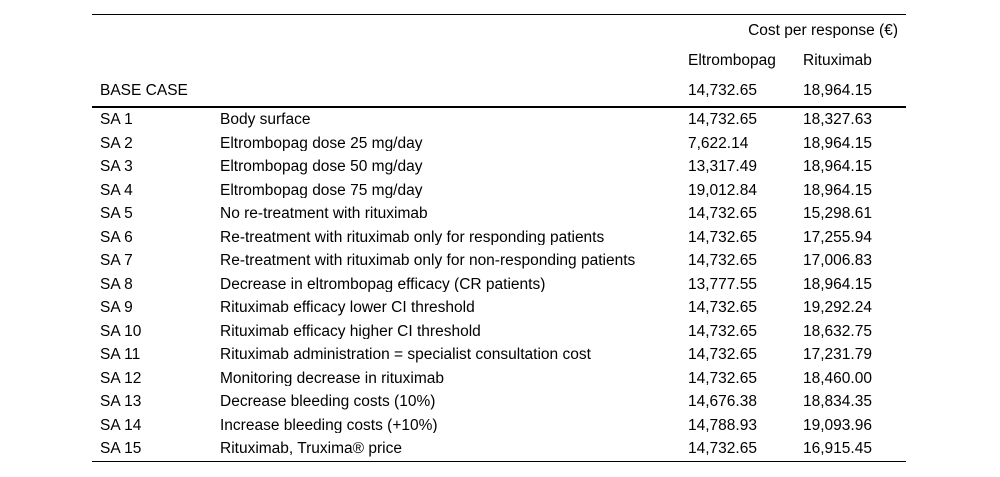  What do you see at coordinates (837, 91) in the screenshot?
I see `base-case-rituximab-value: 18,964.15` at bounding box center [837, 91].